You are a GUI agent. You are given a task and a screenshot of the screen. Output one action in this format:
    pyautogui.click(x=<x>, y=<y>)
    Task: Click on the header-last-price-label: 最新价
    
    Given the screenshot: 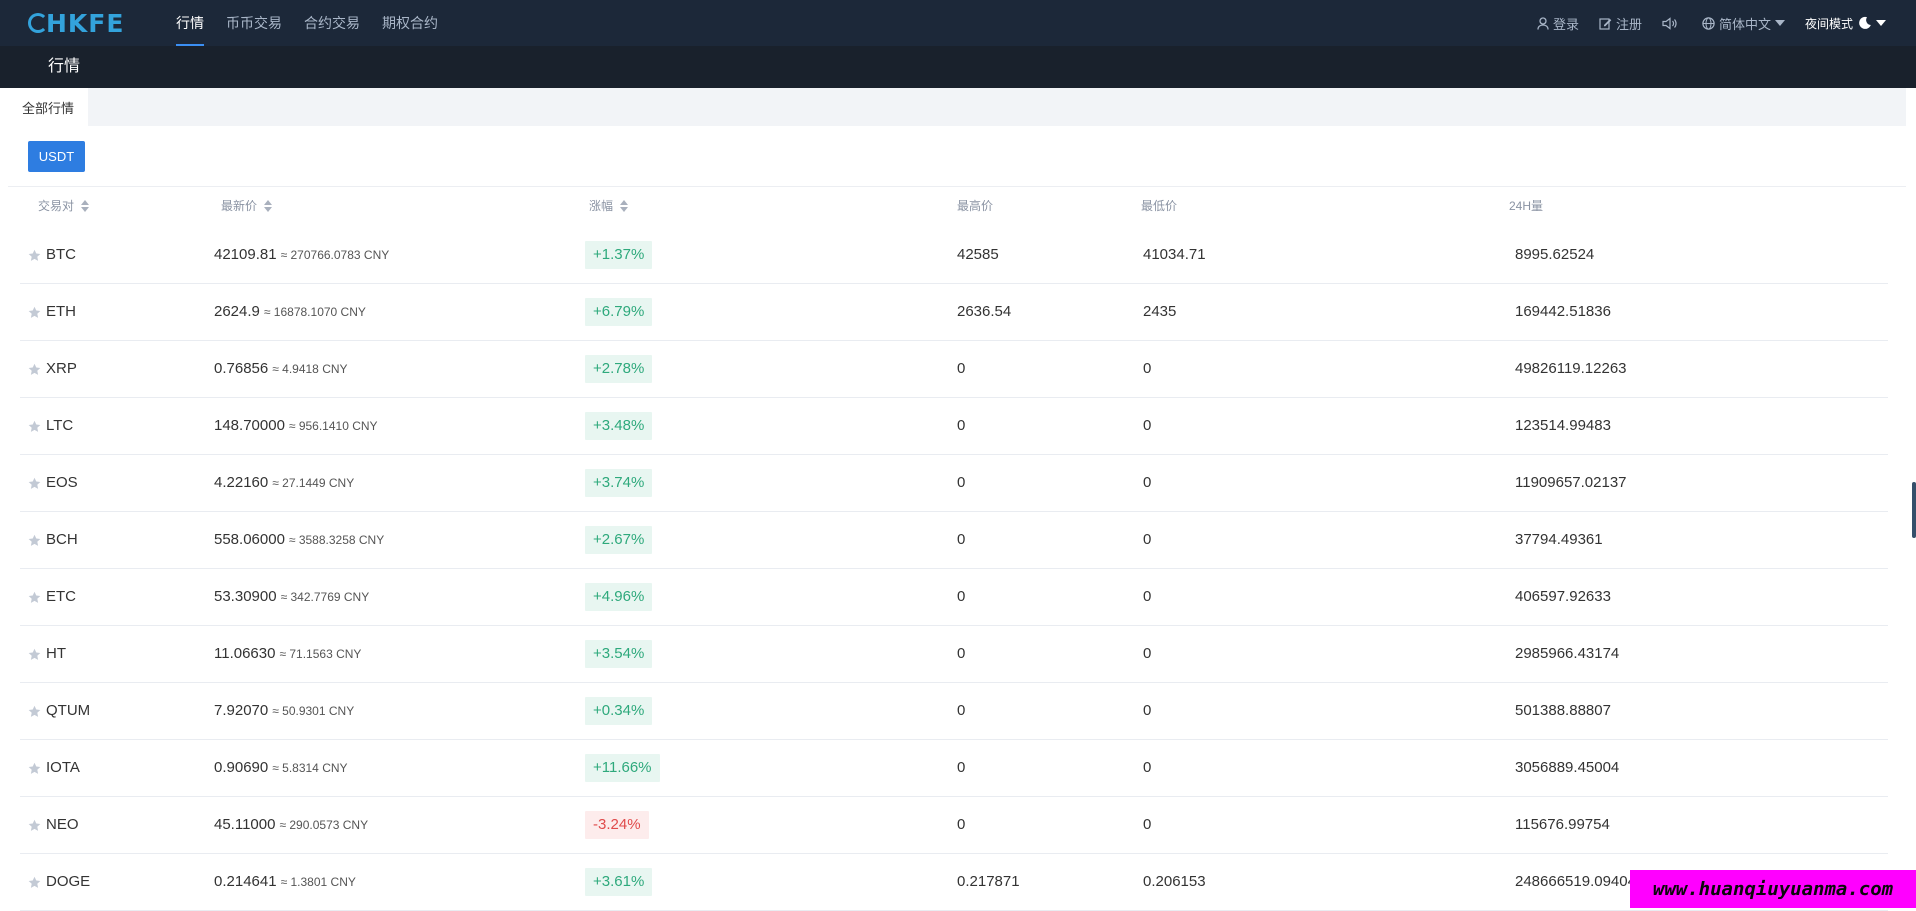 What is the action you would take?
    pyautogui.click(x=239, y=206)
    